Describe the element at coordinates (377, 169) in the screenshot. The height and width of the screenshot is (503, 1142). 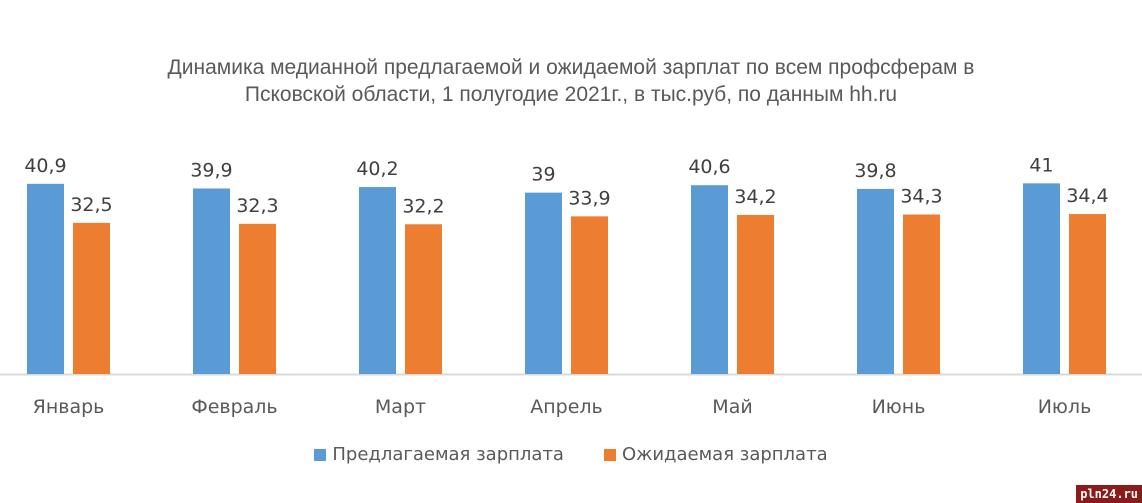
I see `data-label: 40,2` at that location.